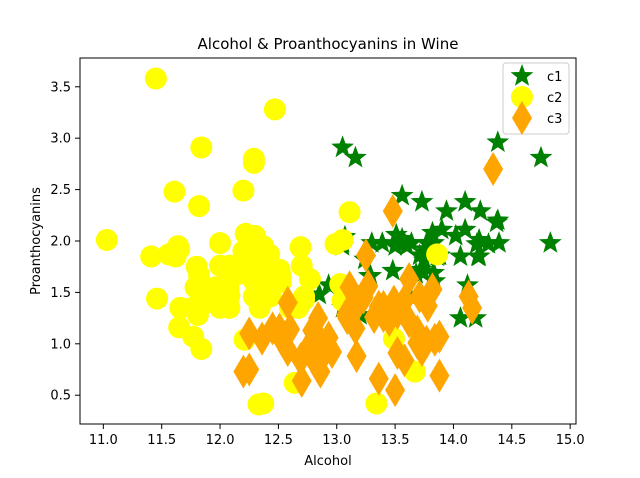  I want to click on y-tick-label: 2.0, so click(60, 242).